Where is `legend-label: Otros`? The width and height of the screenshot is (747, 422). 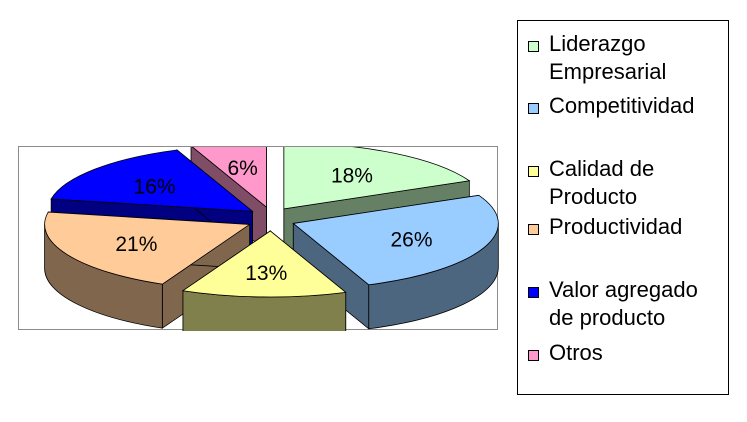
legend-label: Otros is located at coordinates (576, 352).